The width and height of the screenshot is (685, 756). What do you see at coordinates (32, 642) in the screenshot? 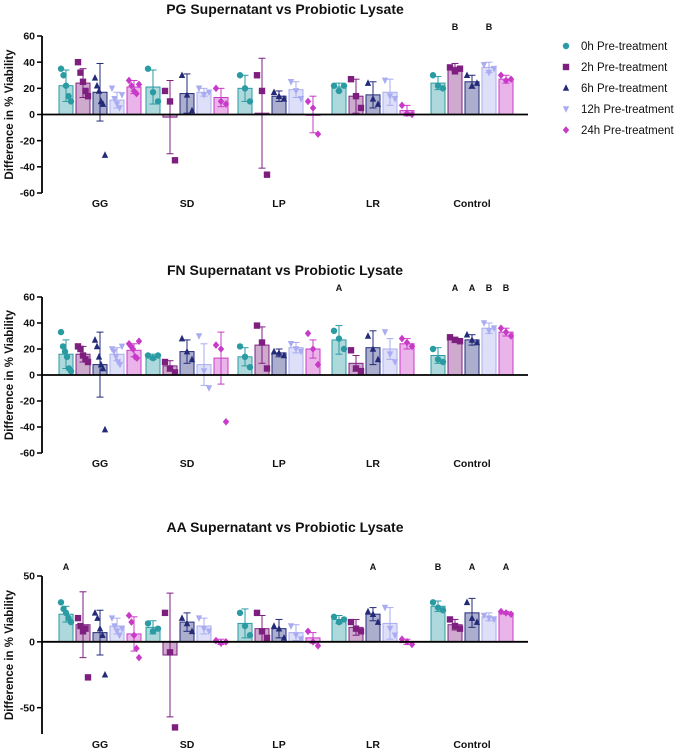
I see `y-tick-label: 0` at bounding box center [32, 642].